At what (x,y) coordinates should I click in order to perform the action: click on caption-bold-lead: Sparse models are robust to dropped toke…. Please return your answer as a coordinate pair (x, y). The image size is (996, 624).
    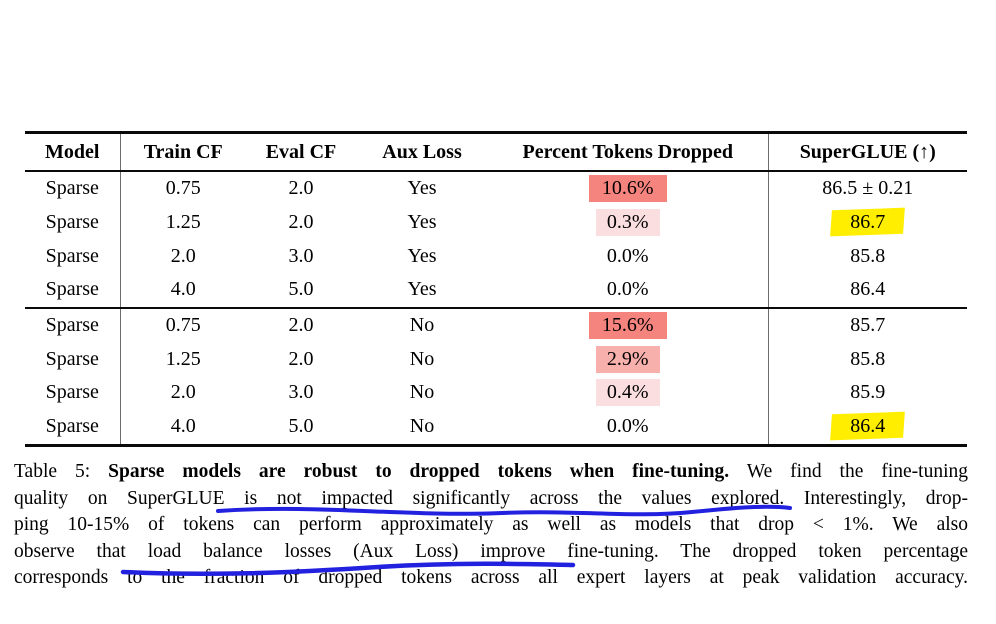
    Looking at the image, I should click on (419, 471).